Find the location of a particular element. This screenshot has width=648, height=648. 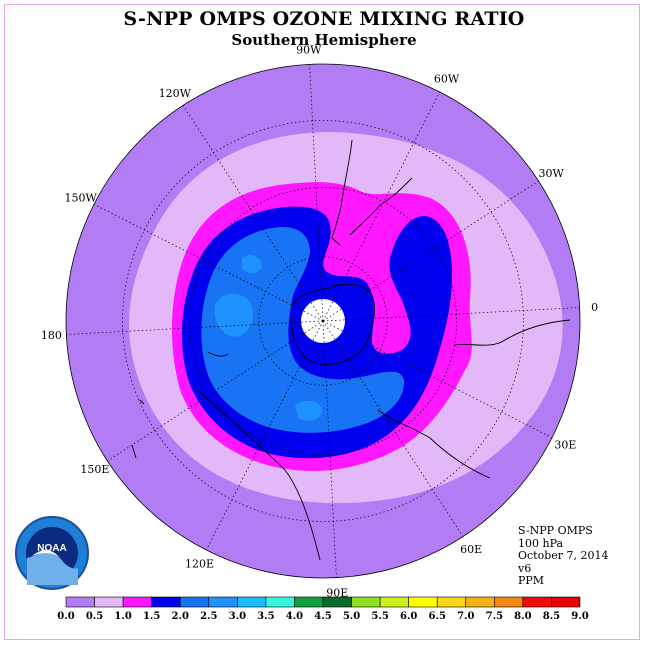

band-2.5-3.0-c is located at coordinates (252, 264).